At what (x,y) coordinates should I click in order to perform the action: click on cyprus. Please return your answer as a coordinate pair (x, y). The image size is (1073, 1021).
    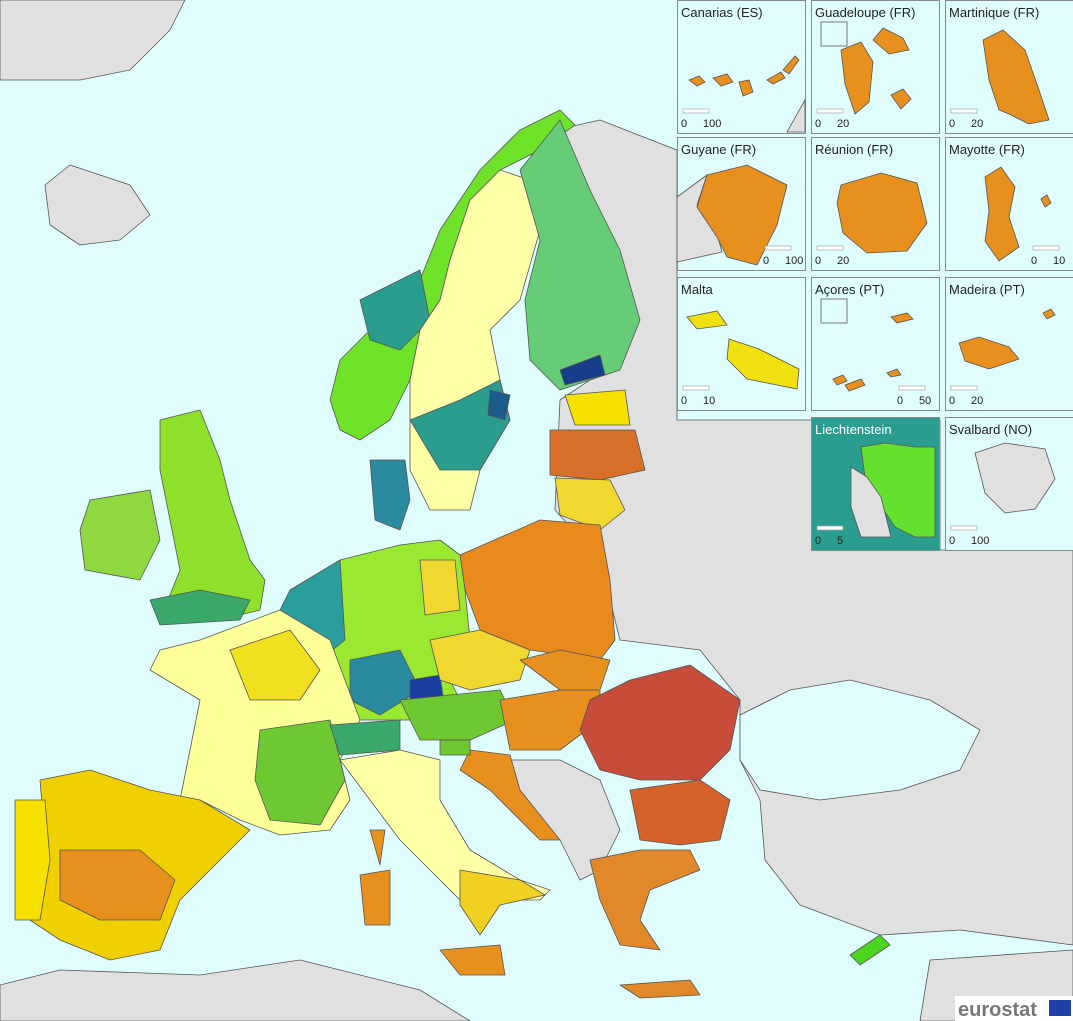
    Looking at the image, I should click on (870, 950).